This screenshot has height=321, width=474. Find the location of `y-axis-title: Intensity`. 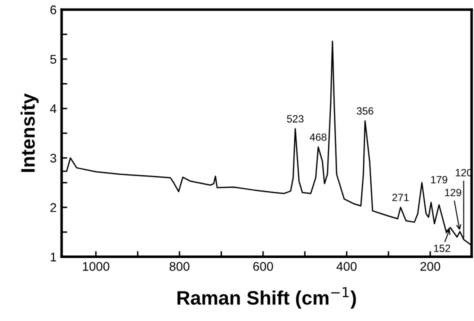

y-axis-title: Intensity is located at coordinates (29, 132).